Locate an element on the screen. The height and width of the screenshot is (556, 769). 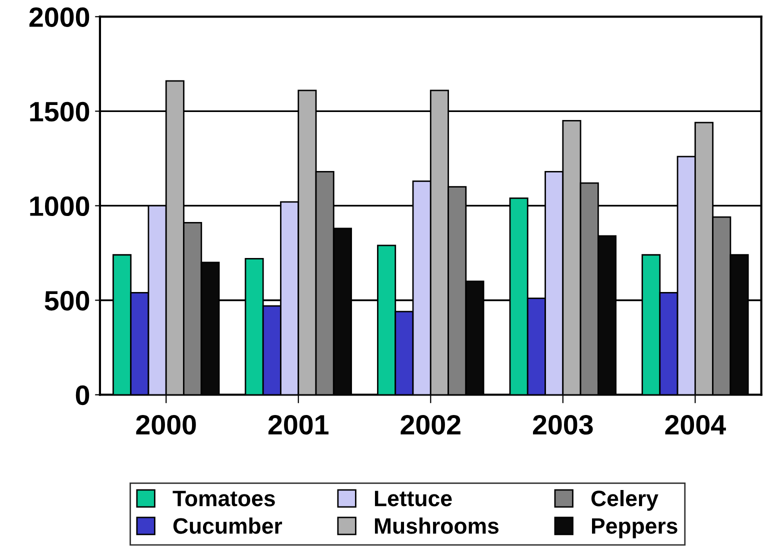
y-tick-label: 0 is located at coordinates (83, 395).